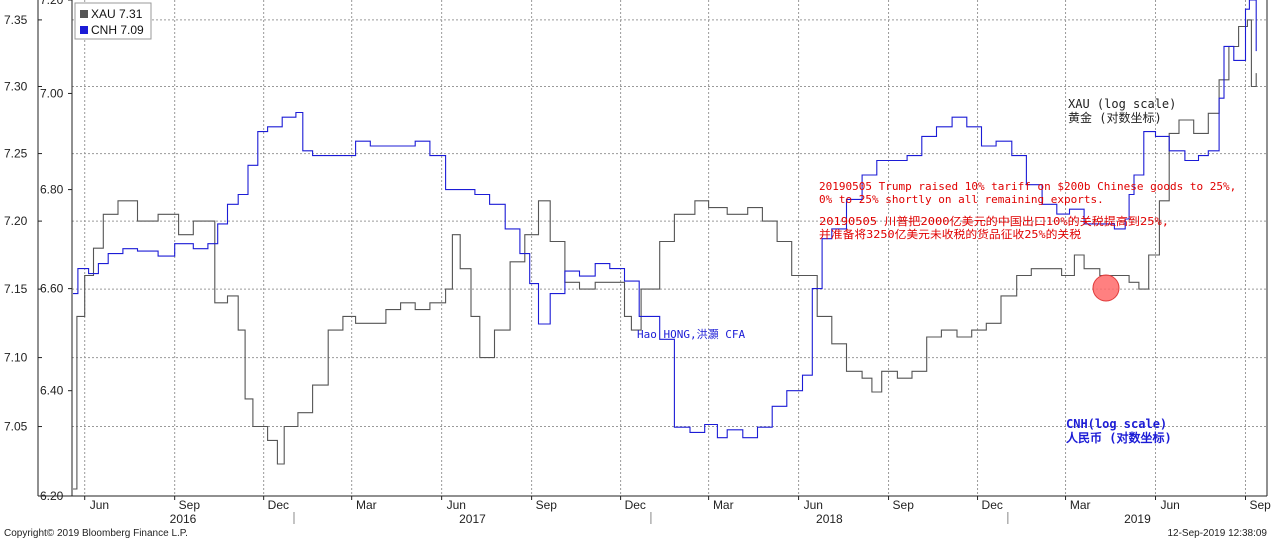 Image resolution: width=1271 pixels, height=540 pixels. Describe the element at coordinates (16, 289) in the screenshot. I see `outer-tick-label-4: 7.15` at that location.